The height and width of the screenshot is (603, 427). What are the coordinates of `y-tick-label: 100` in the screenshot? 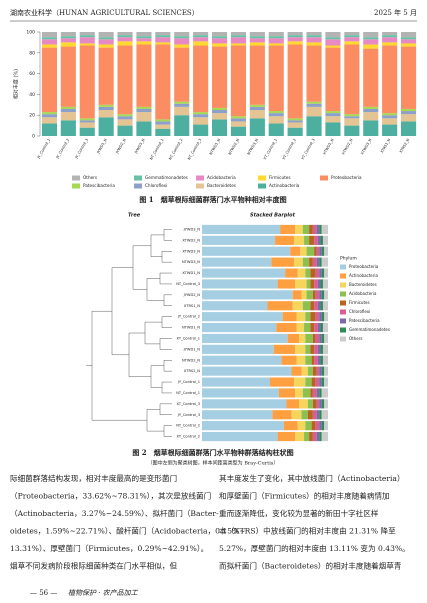 It's located at (30, 33).